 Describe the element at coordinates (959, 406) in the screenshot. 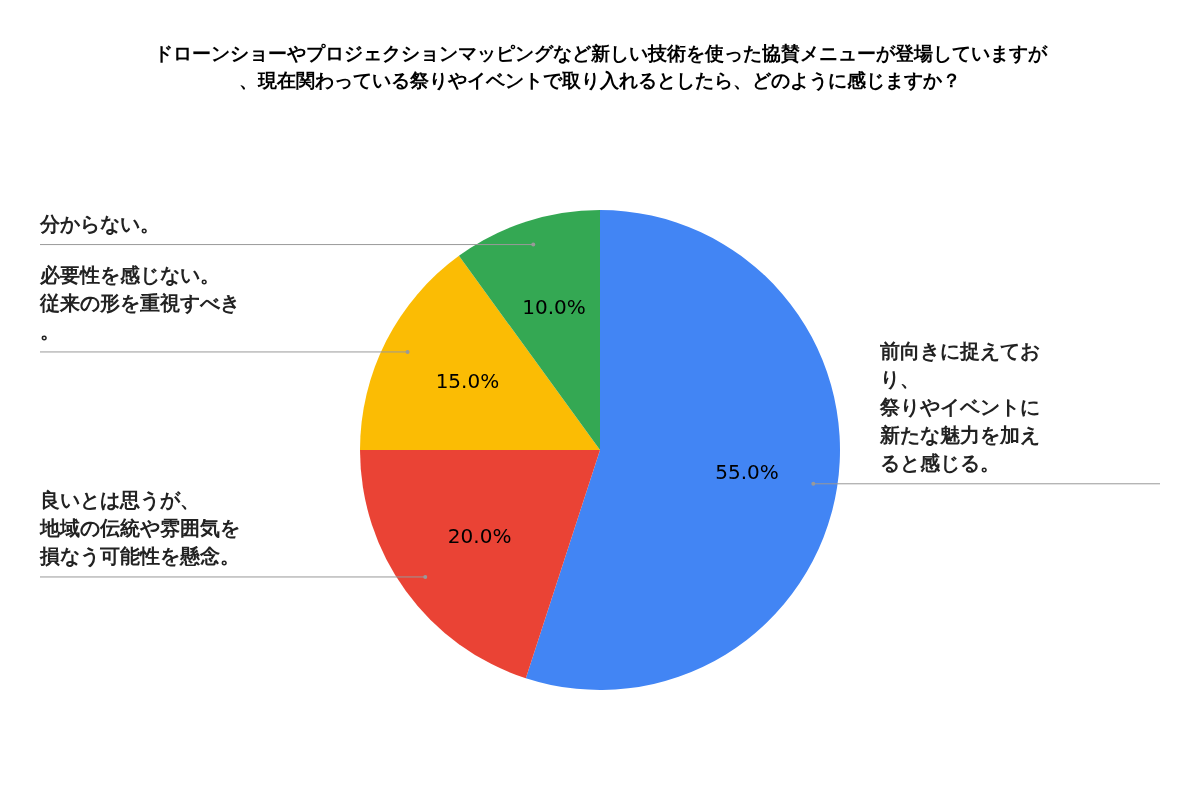

I see `slice-label: 前向きに捉えており、祭りやイベントに新たな魅力を加えると感じる。` at that location.